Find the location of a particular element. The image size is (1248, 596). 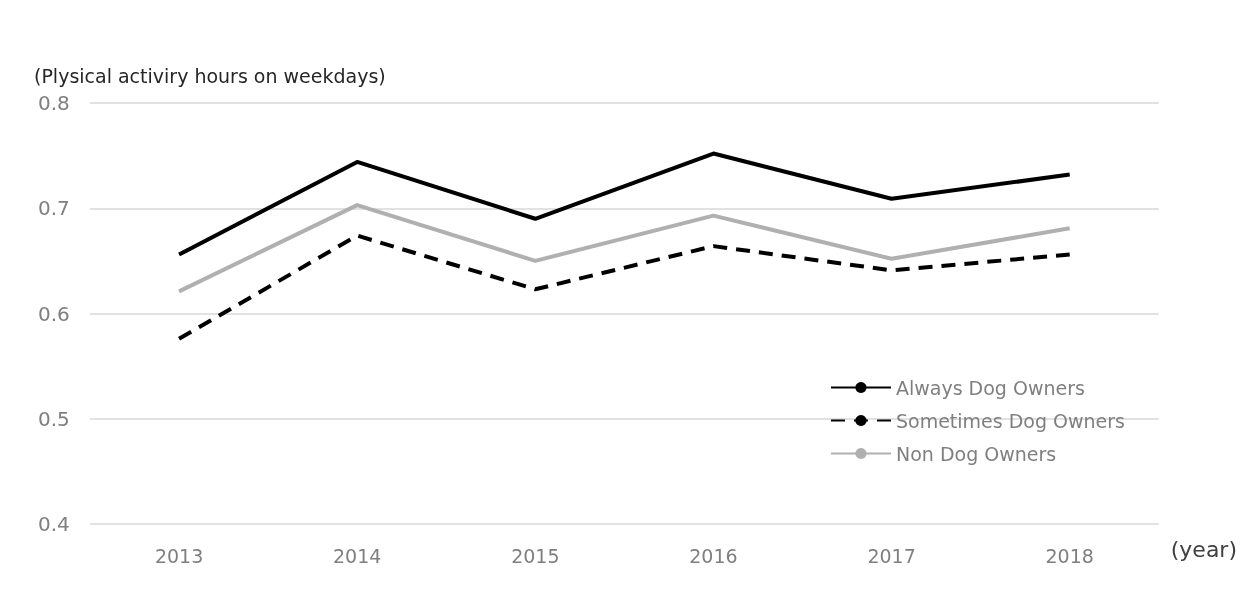

x-tick-label: 2016 is located at coordinates (713, 555).